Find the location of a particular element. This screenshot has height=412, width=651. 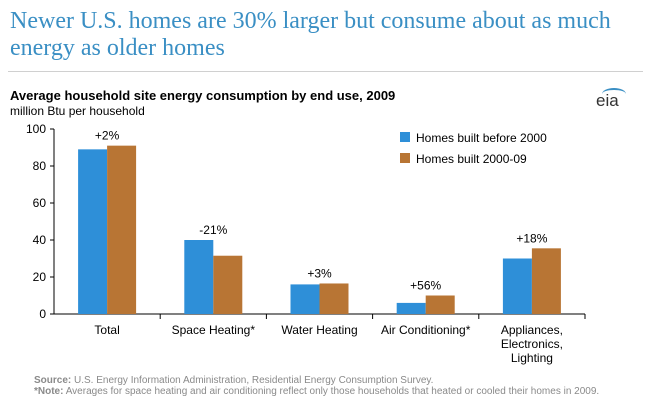

x-category-label: Air Conditioning* is located at coordinates (426, 330).